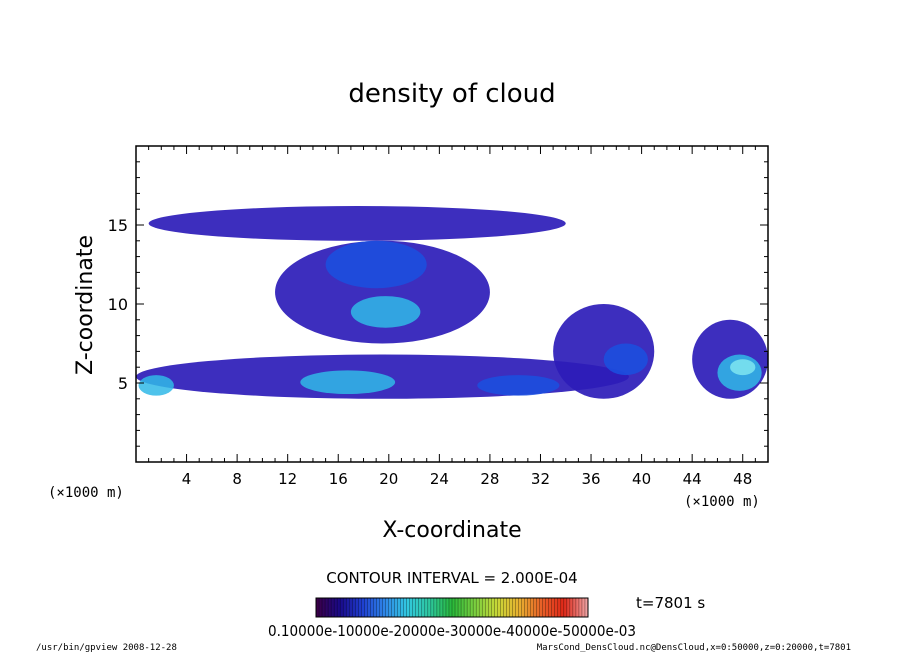 Image resolution: width=904 pixels, height=654 pixels. Describe the element at coordinates (641, 479) in the screenshot. I see `x-tick-label: 40` at that location.